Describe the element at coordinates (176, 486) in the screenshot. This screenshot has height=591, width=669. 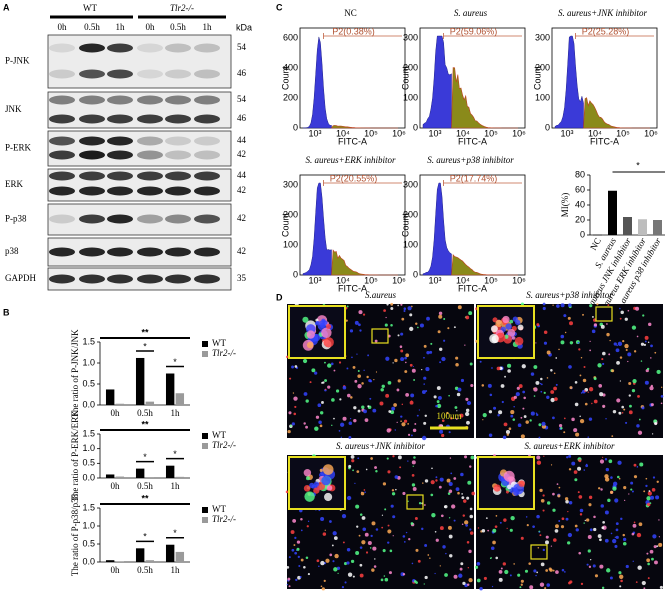
I see `x-tick-label: 1h` at that location.